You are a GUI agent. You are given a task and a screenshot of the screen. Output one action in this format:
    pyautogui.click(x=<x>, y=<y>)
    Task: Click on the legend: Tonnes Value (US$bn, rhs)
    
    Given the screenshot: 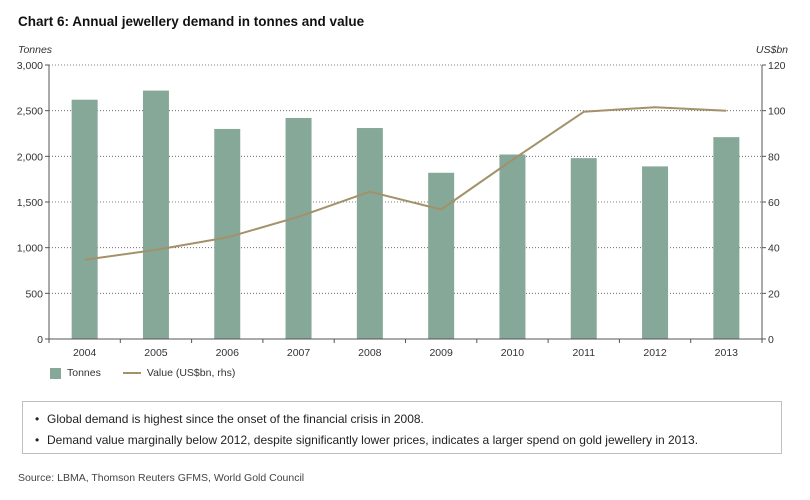 What is the action you would take?
    pyautogui.click(x=153, y=373)
    